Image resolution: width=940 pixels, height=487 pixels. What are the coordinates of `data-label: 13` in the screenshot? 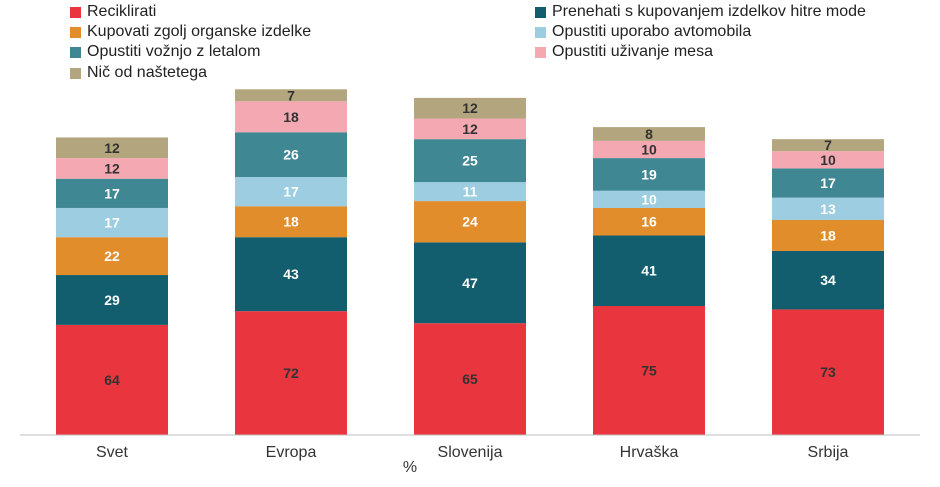 It's located at (828, 209).